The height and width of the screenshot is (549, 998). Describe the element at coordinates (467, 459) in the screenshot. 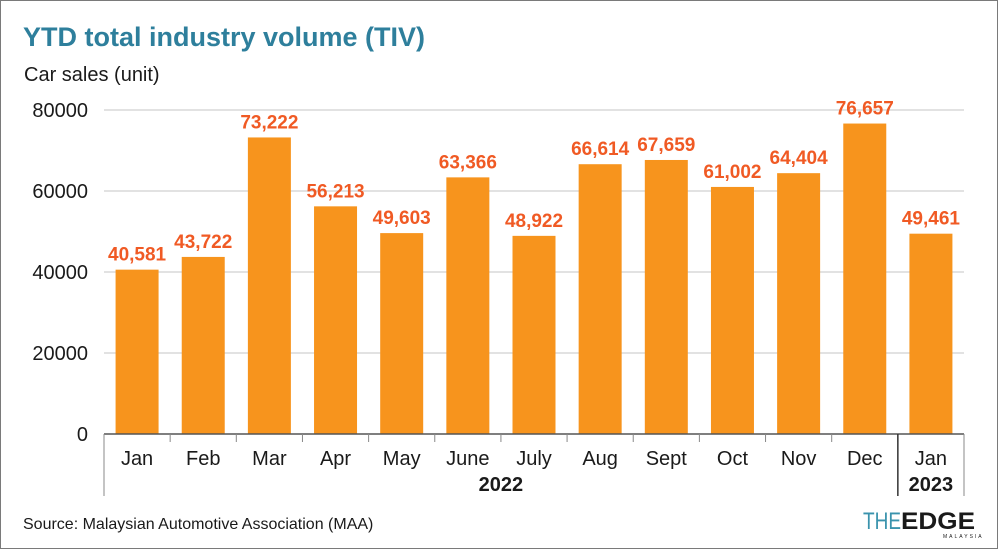

I see `x-tick-label: June` at that location.